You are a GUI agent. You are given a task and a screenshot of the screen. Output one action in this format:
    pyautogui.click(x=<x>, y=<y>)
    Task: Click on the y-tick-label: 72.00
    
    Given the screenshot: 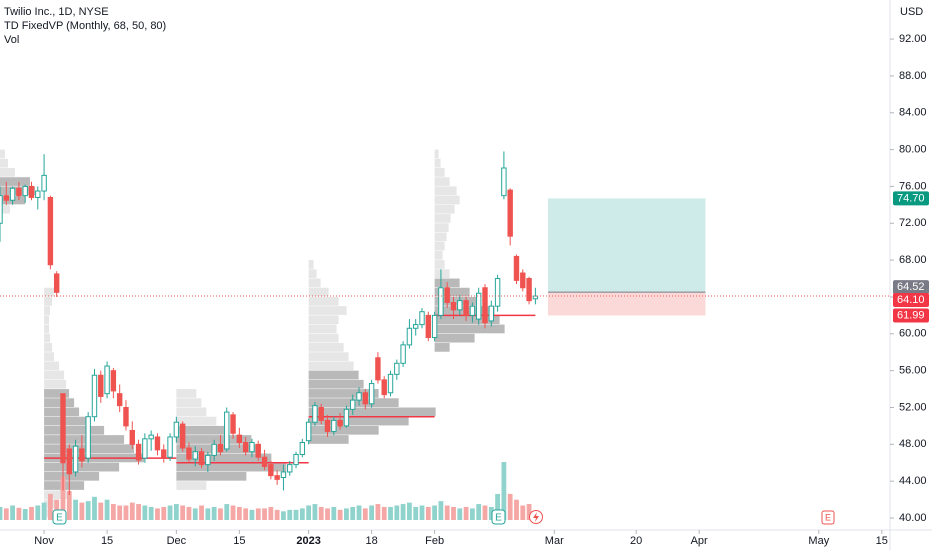 What is the action you would take?
    pyautogui.click(x=913, y=223)
    